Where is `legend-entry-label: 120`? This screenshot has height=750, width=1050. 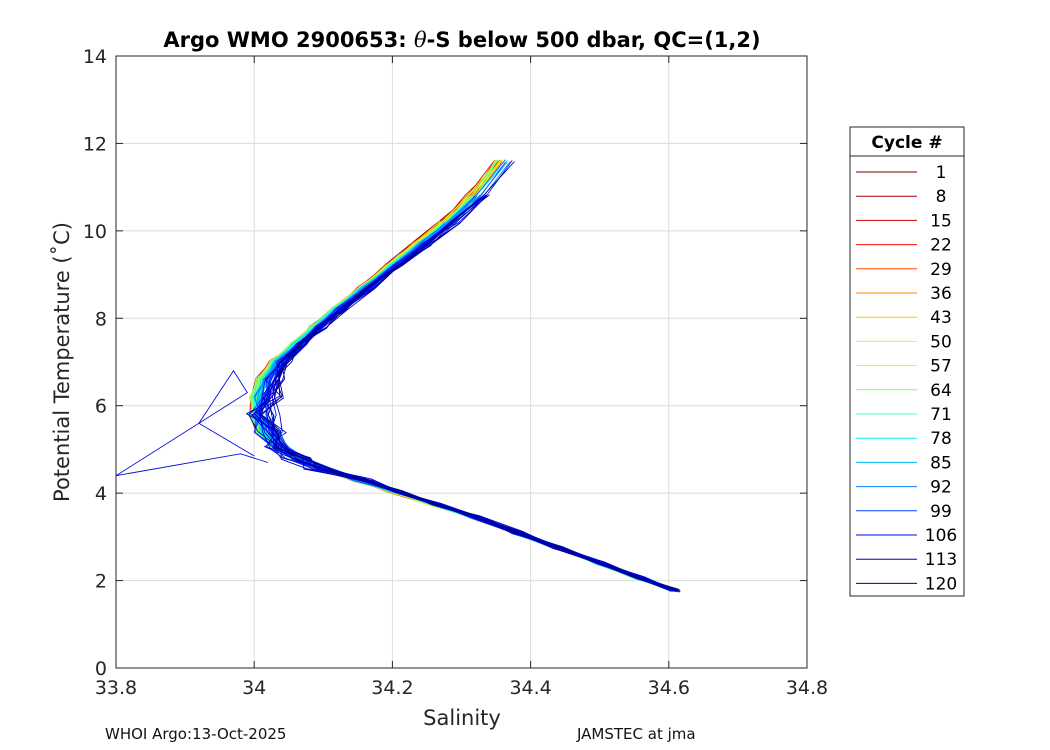
legend-entry-label: 120 is located at coordinates (941, 584).